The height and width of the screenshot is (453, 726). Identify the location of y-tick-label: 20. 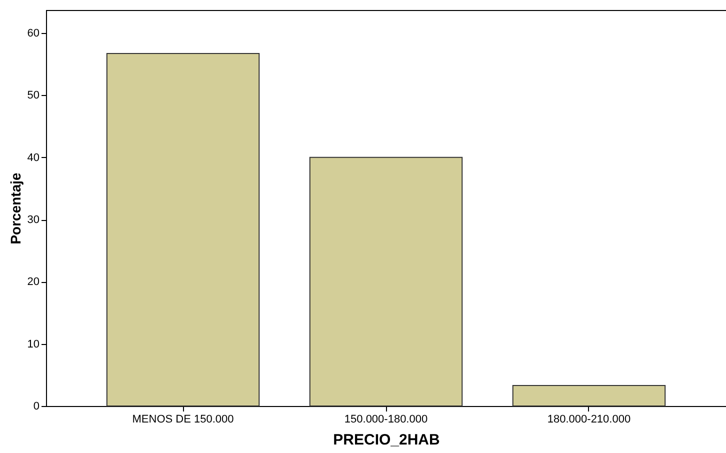
(33, 282).